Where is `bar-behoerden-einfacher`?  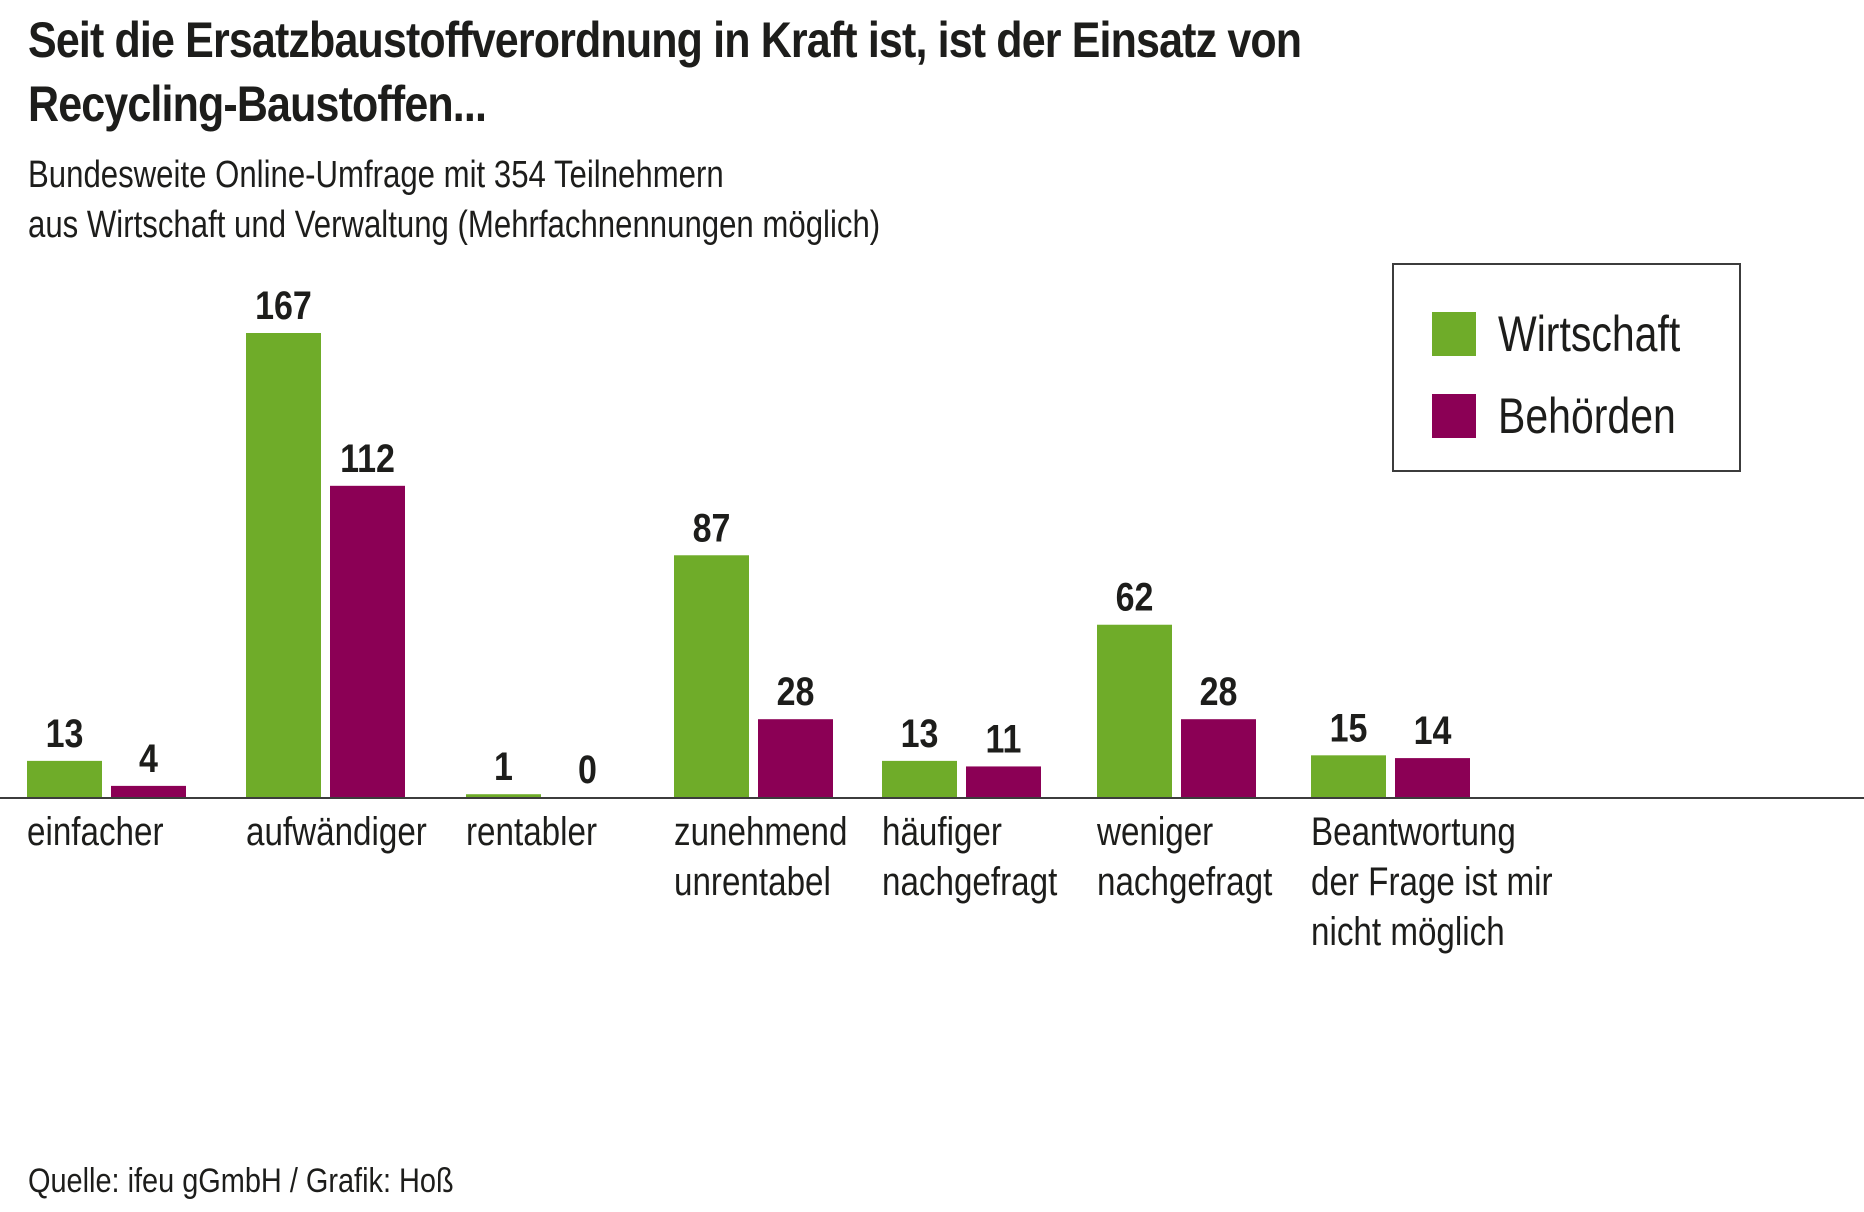
bar-behoerden-einfacher is located at coordinates (148, 791).